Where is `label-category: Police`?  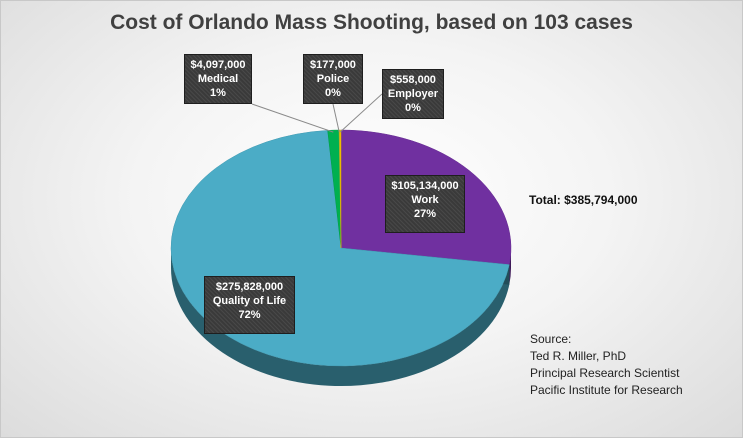 label-category: Police is located at coordinates (333, 79).